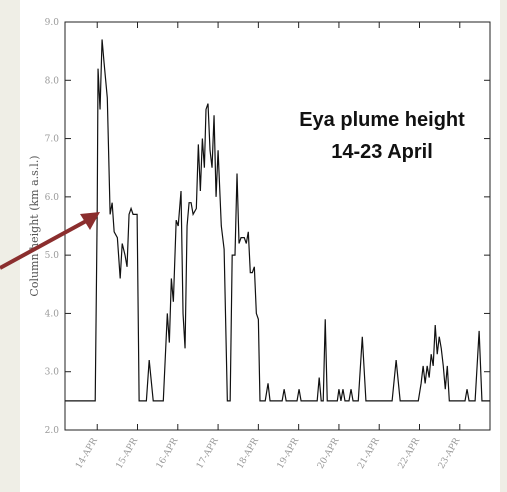 The image size is (507, 492). Describe the element at coordinates (90, 221) in the screenshot. I see `arrow-head` at that location.